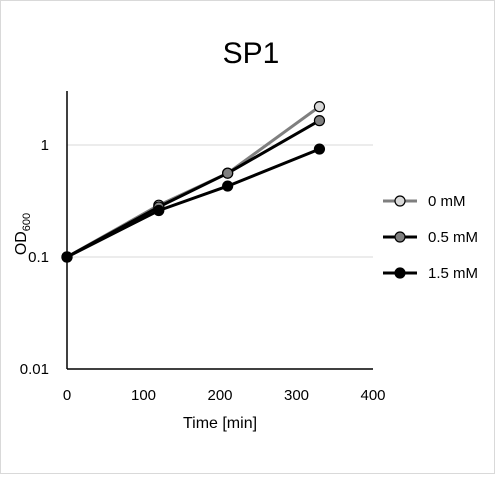 This screenshot has width=495, height=478. Describe the element at coordinates (38, 257) in the screenshot. I see `y-tick-label-1: 0.1` at that location.